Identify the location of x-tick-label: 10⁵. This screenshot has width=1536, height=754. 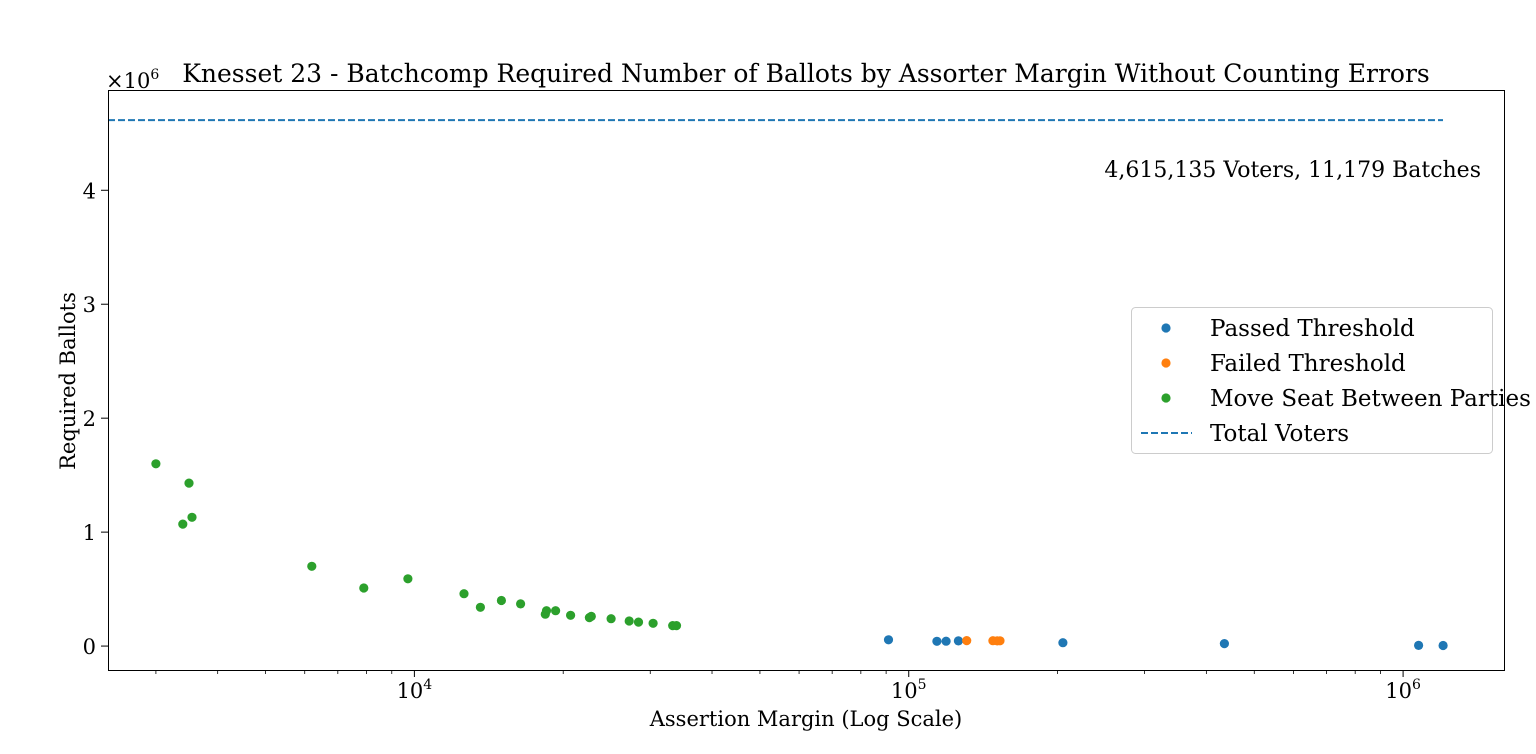
(909, 690).